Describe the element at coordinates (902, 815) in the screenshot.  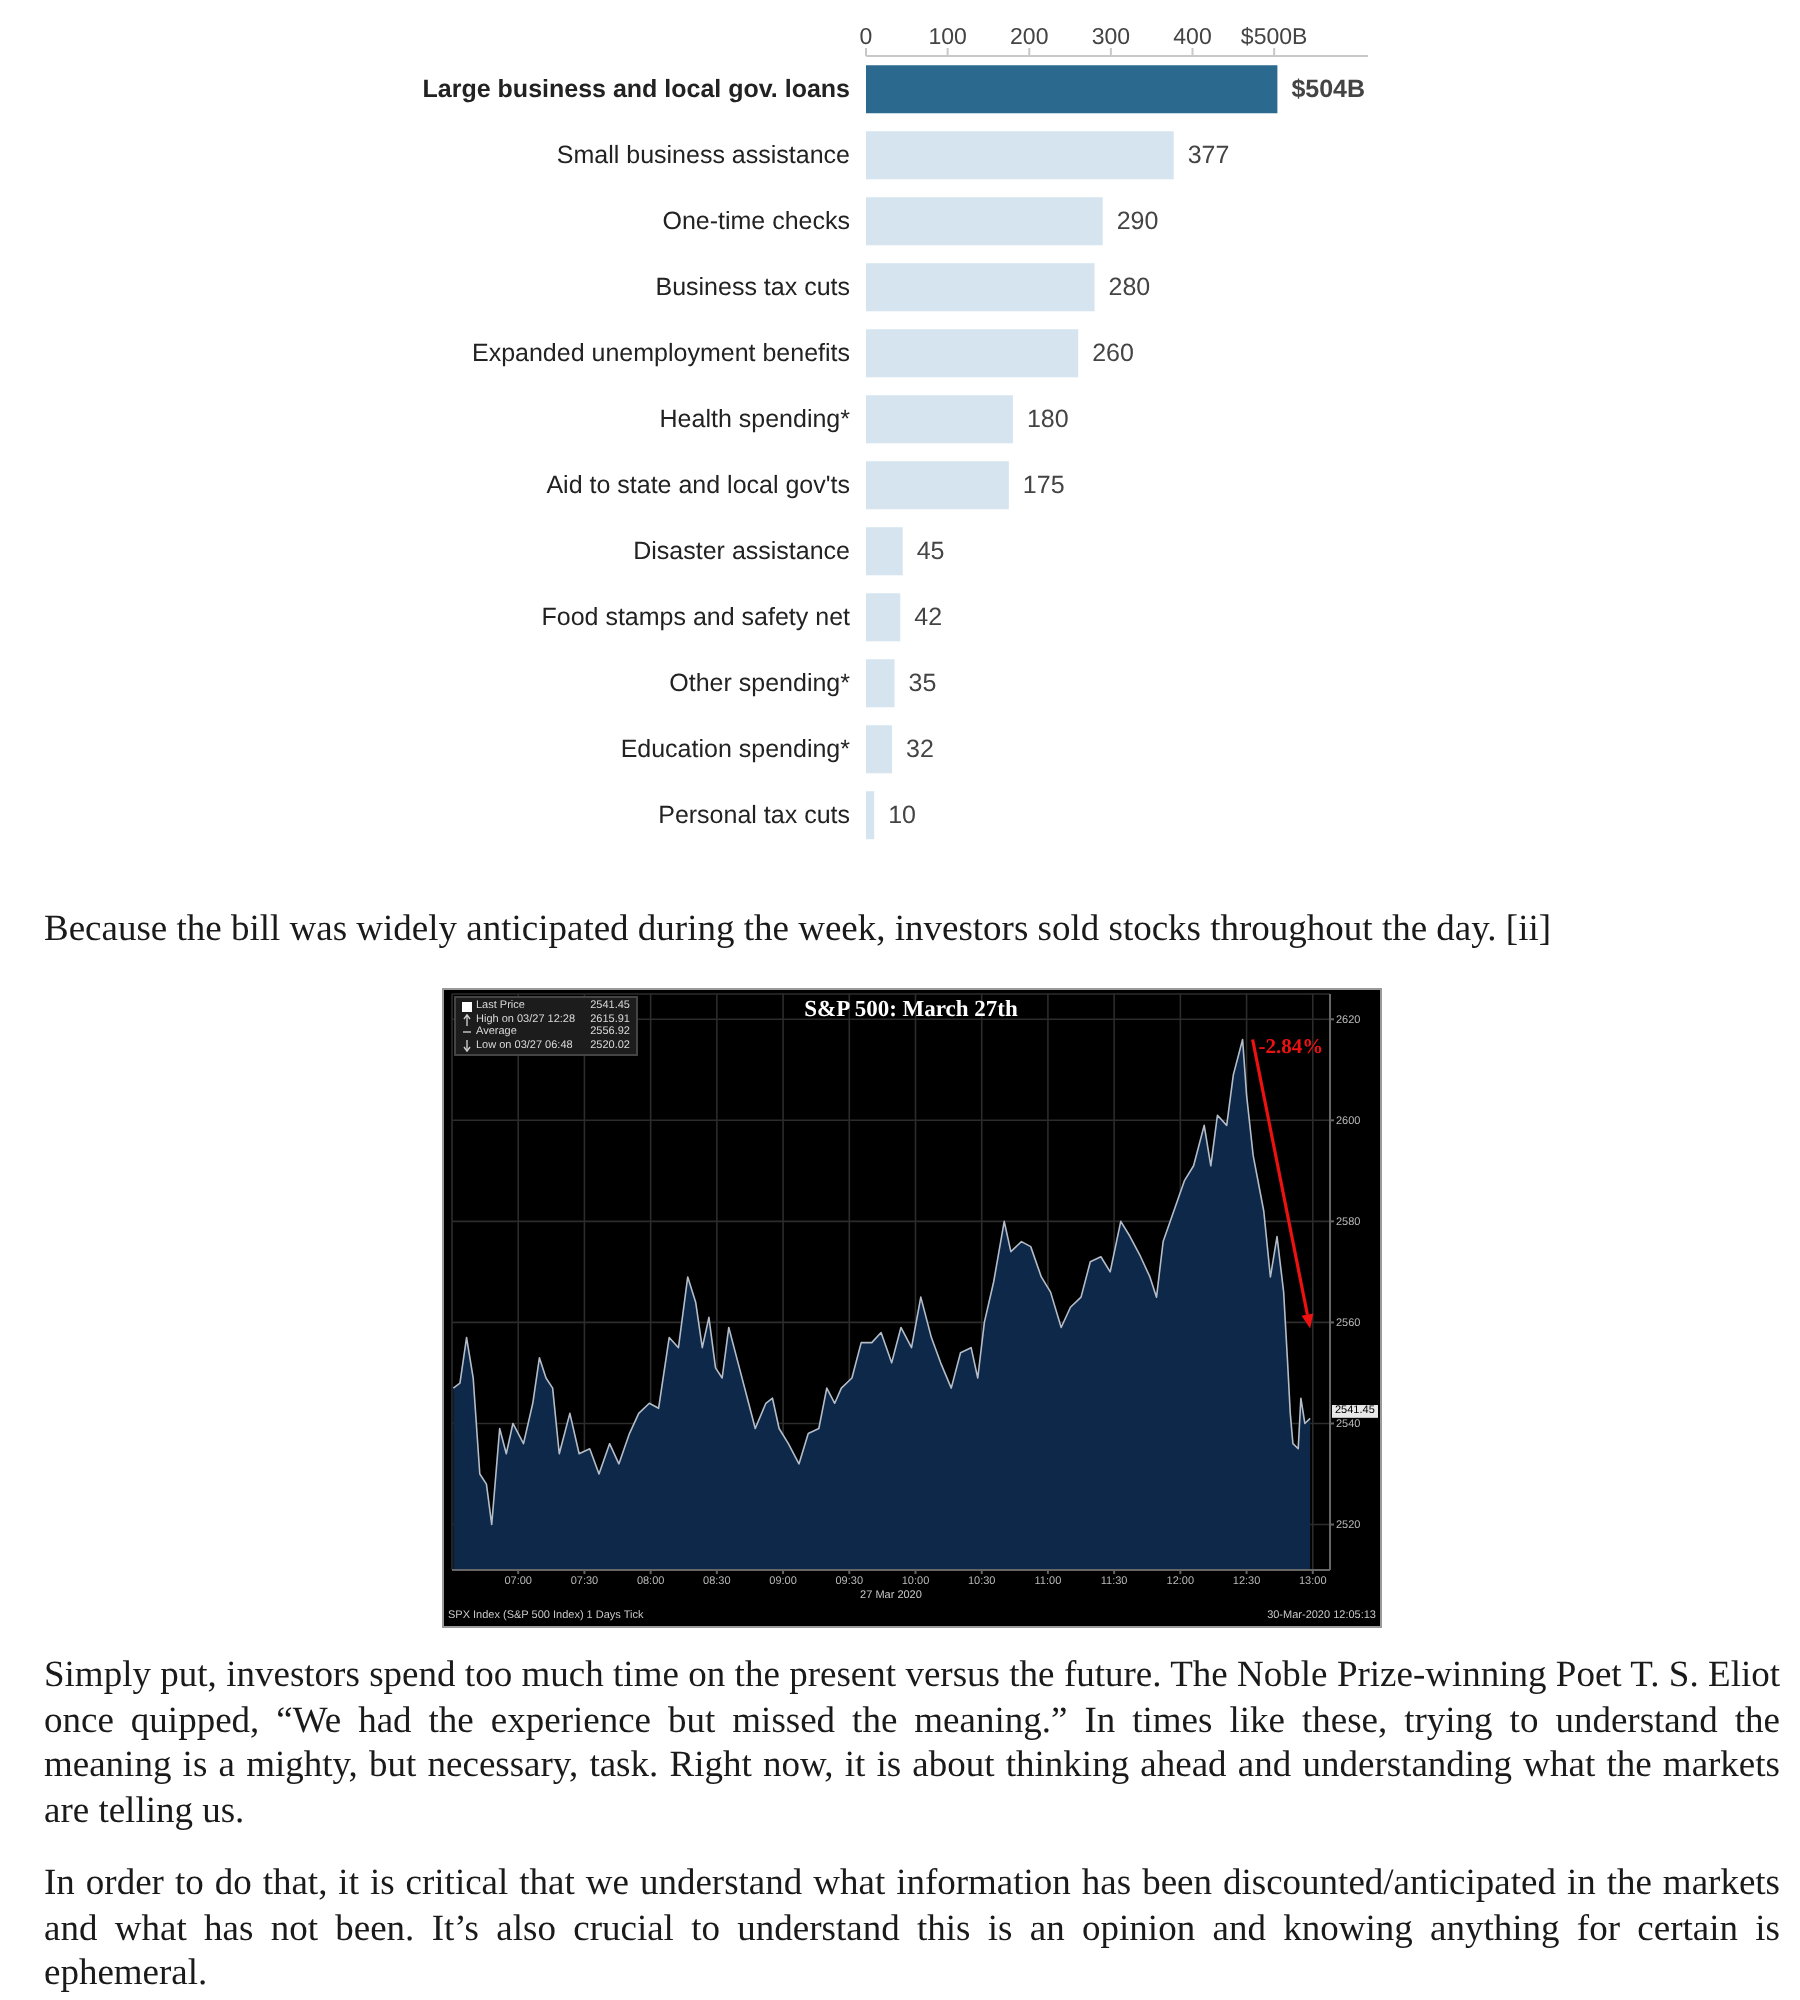
I see `data-label: 10` at that location.